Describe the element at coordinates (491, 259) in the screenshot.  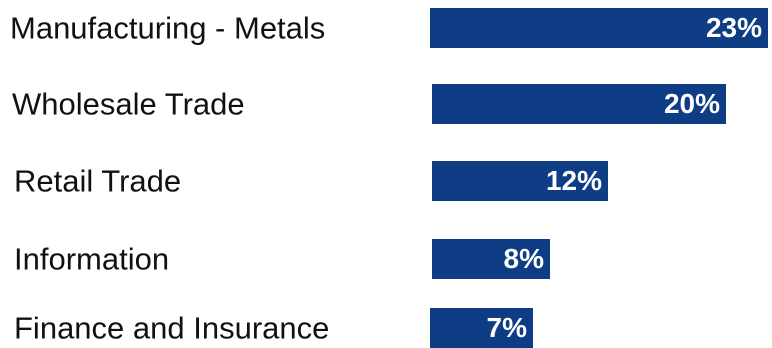
I see `bar: 8%` at that location.